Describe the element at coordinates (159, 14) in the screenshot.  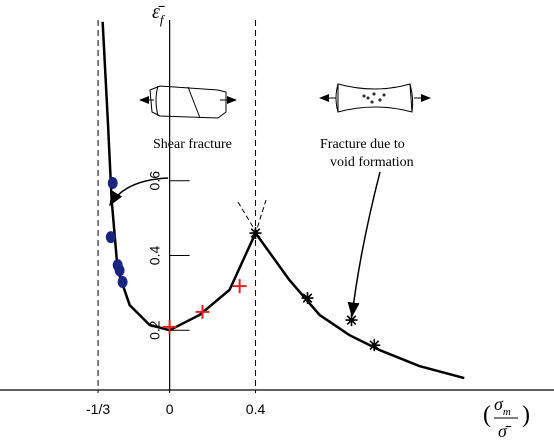
I see `y-label: ε̄f` at that location.